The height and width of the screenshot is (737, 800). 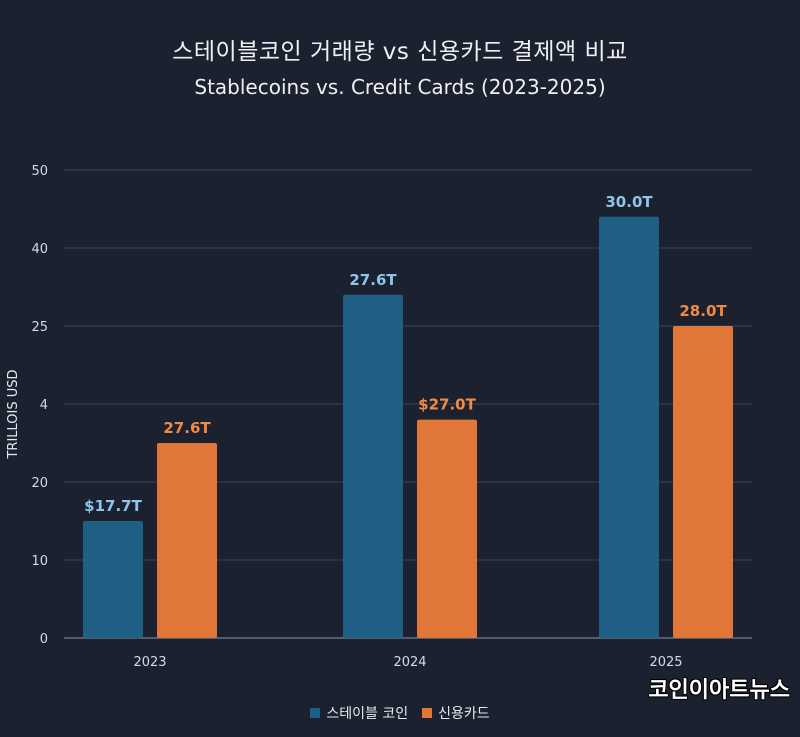 I want to click on data-label: $27.0T, so click(x=447, y=405).